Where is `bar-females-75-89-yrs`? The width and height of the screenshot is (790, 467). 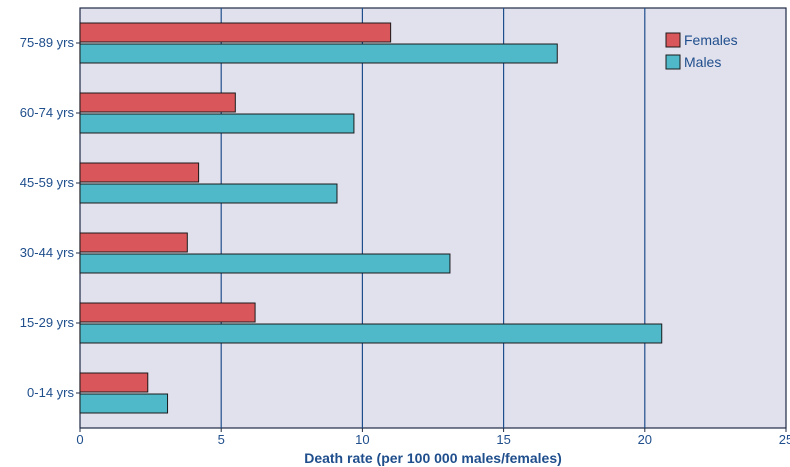
bar-females-75-89-yrs is located at coordinates (235, 32).